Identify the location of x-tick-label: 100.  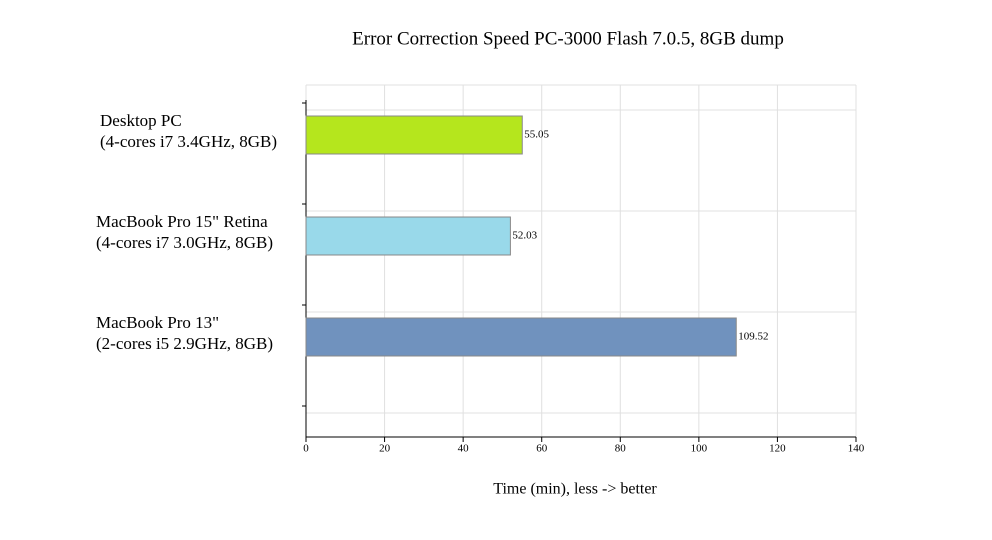
(699, 449).